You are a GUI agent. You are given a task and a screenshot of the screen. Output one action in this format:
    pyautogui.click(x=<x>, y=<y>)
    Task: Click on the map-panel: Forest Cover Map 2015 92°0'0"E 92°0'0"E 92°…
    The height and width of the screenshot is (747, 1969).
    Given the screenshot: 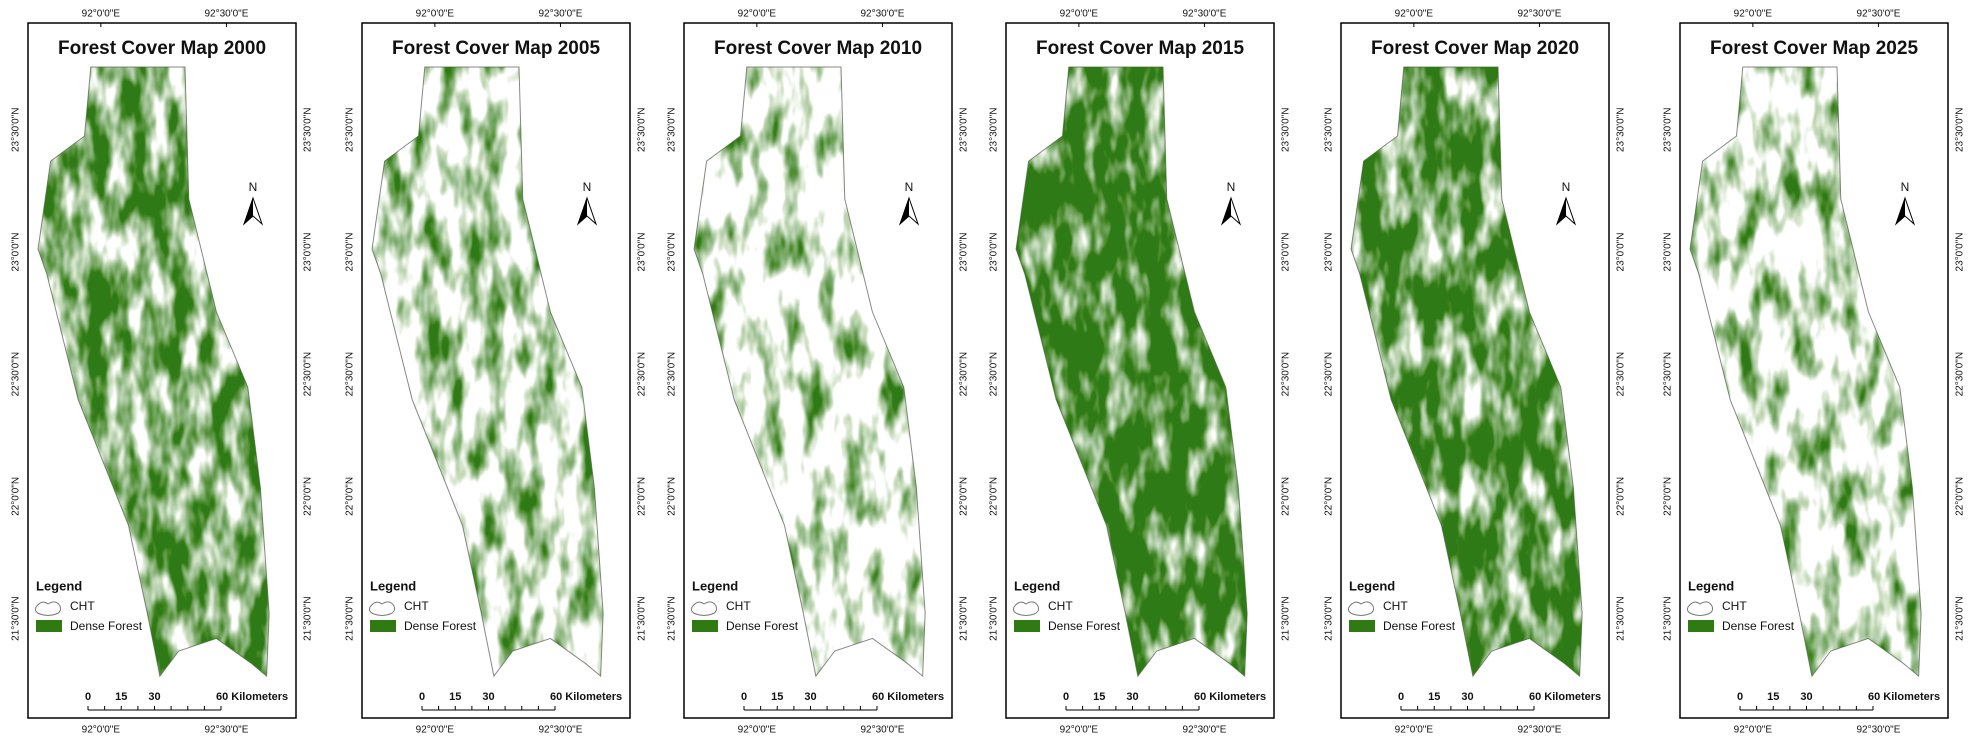 What is the action you would take?
    pyautogui.click(x=1140, y=372)
    